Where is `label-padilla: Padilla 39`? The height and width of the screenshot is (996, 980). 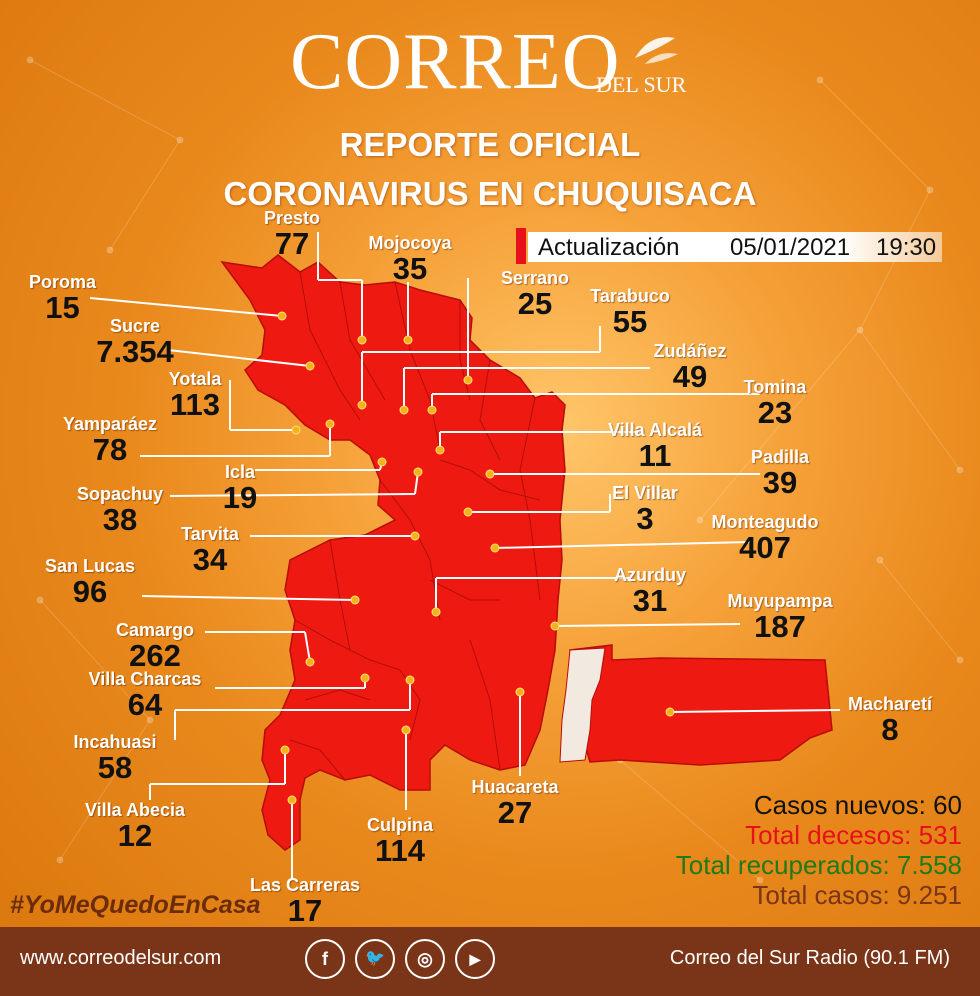 label-padilla: Padilla 39 is located at coordinates (780, 473).